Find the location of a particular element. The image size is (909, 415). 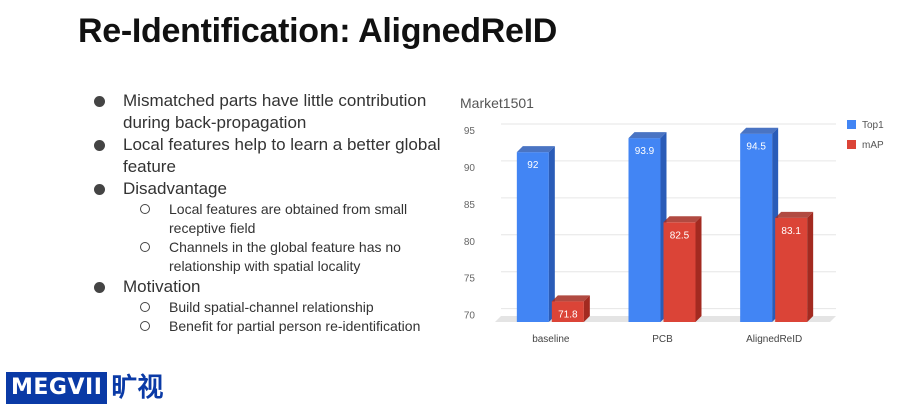

bullet-text: Disadvantage is located at coordinates (175, 188).